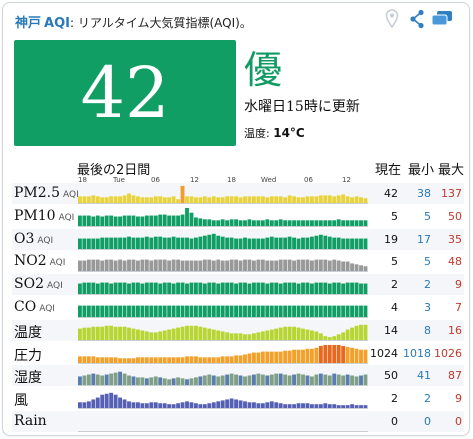 This screenshot has width=473, height=439. I want to click on max-value: 16, so click(455, 330).